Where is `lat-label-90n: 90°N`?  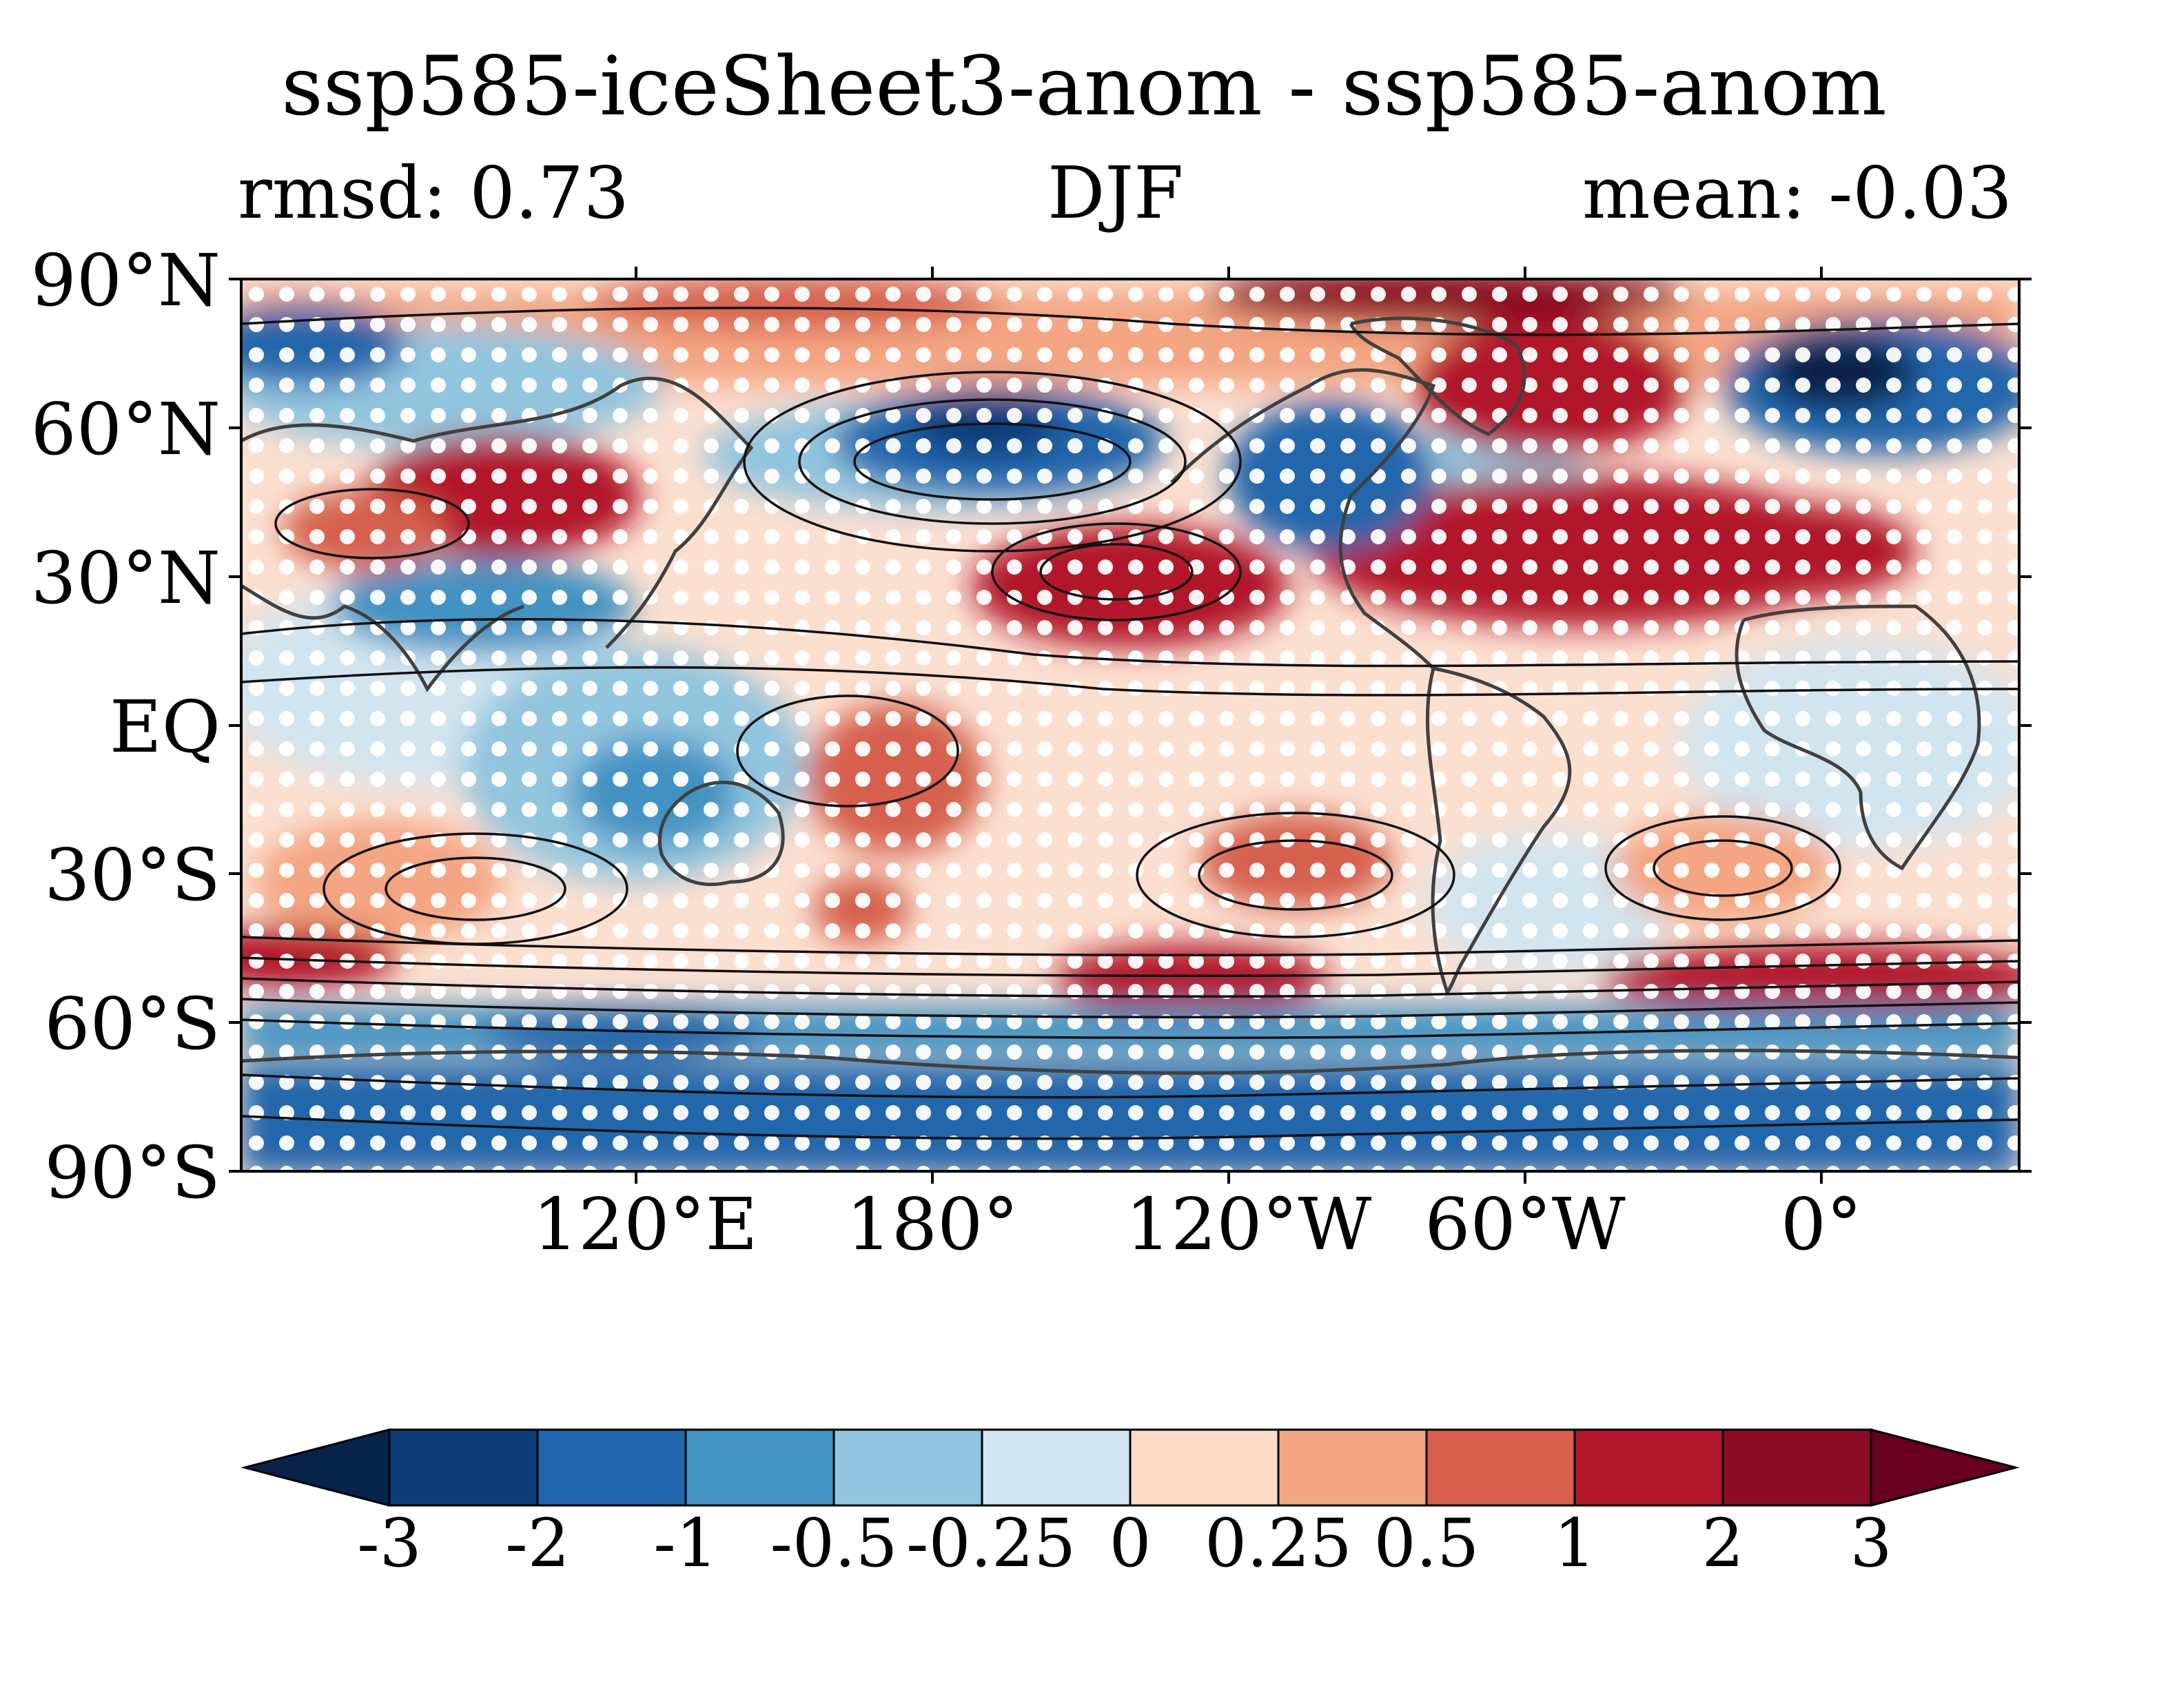
lat-label-90n: 90°N is located at coordinates (125, 280).